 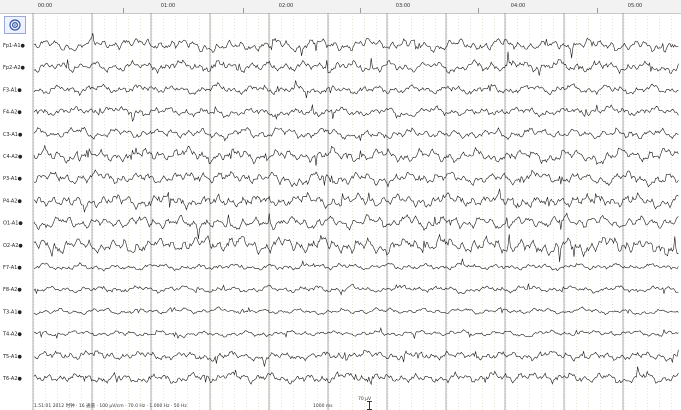 What do you see at coordinates (12, 379) in the screenshot?
I see `channel-label: T6-A2●` at bounding box center [12, 379].